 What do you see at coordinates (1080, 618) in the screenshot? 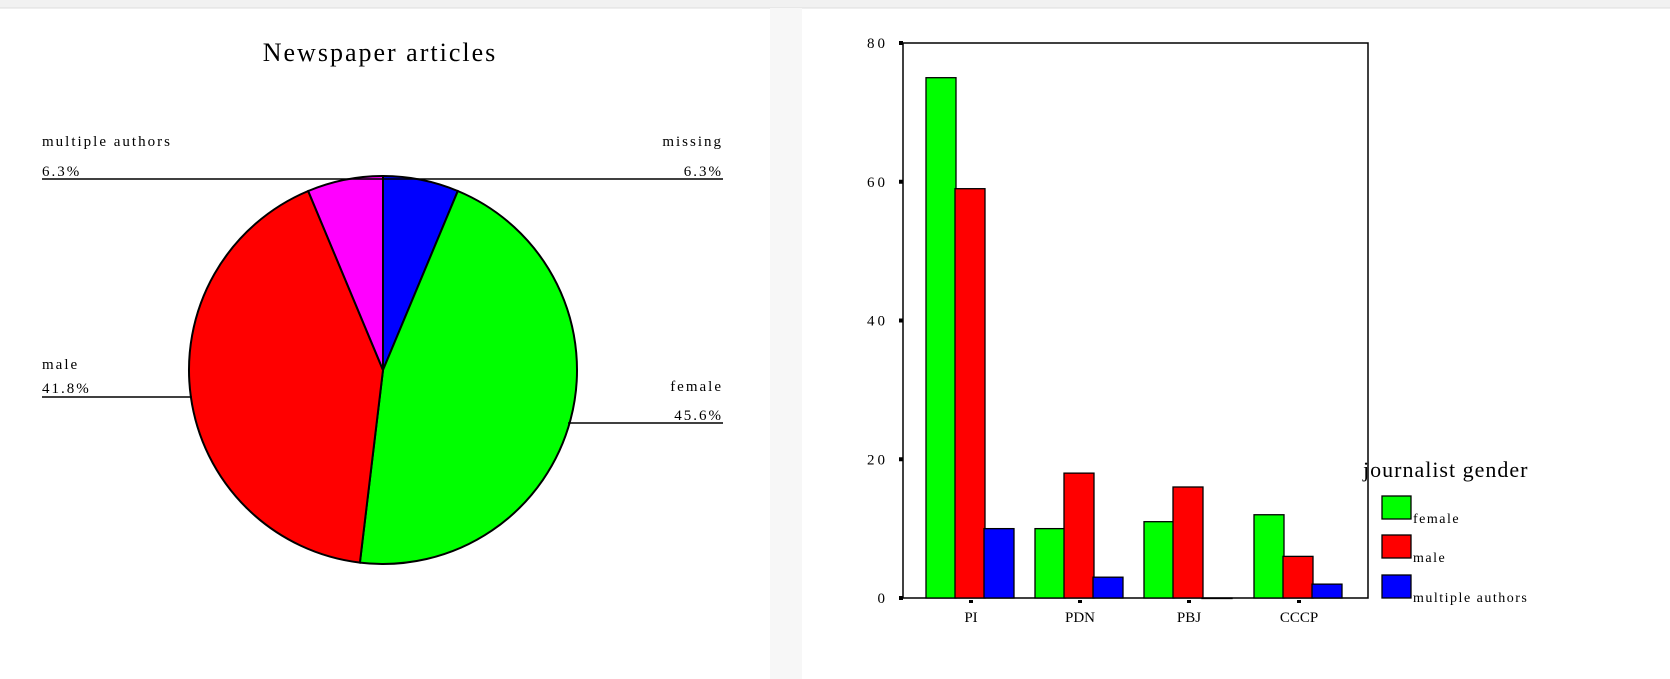
I see `x-tick-label: PDN` at bounding box center [1080, 618].